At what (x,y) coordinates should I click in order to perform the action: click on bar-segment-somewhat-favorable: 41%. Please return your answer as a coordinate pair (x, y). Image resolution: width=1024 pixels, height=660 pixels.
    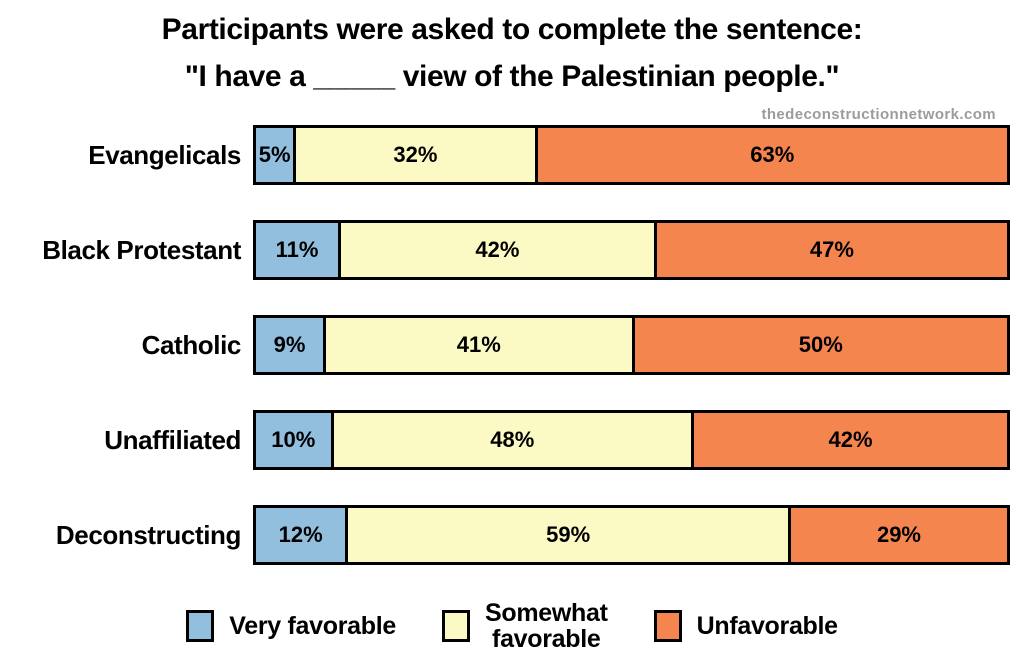
    Looking at the image, I should click on (477, 345).